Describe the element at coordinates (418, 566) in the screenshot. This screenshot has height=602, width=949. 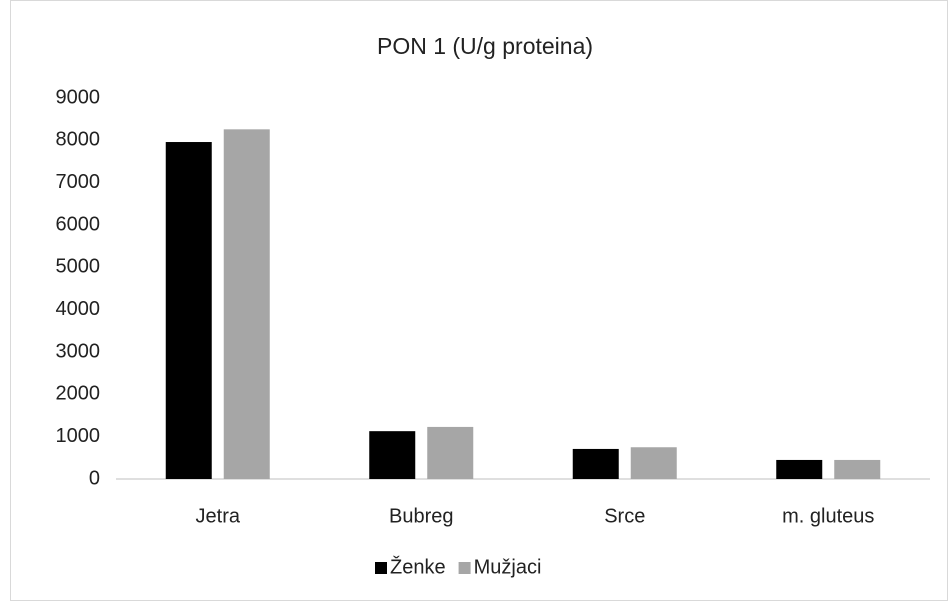
I see `legend-label: Ženke` at that location.